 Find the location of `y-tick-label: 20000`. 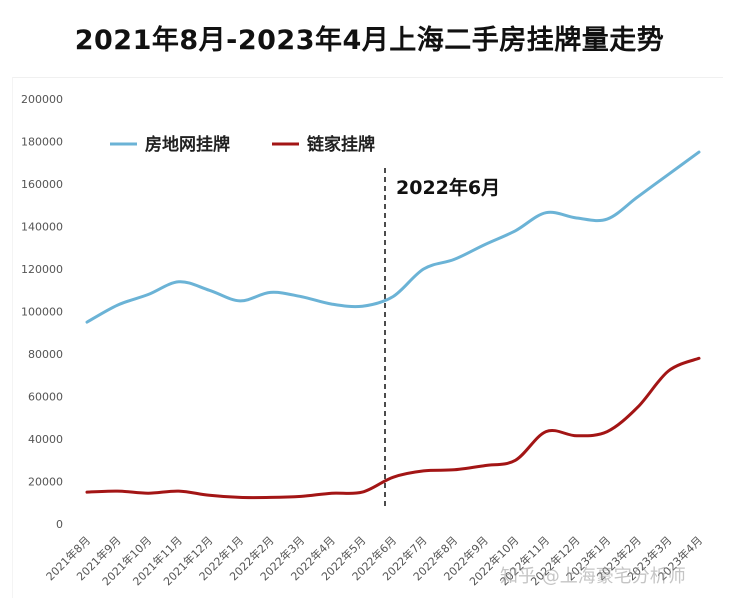

y-tick-label: 20000 is located at coordinates (45, 482).